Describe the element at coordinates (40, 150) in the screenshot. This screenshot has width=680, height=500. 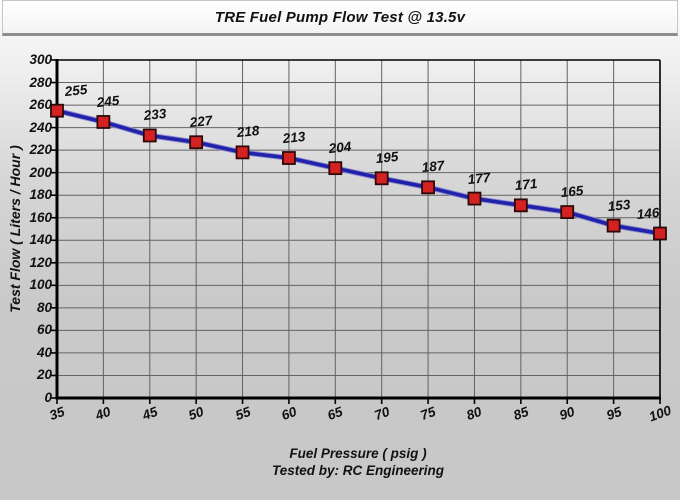
I see `y-tick-label: 220` at that location.